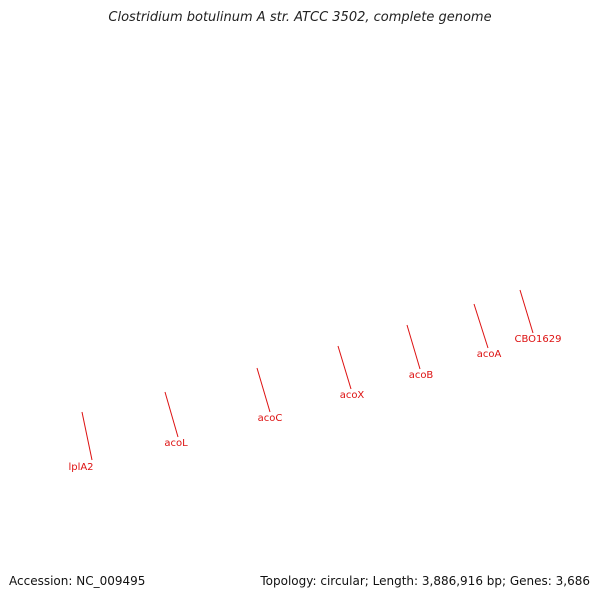  I want to click on gene-label: acoA, so click(489, 354).